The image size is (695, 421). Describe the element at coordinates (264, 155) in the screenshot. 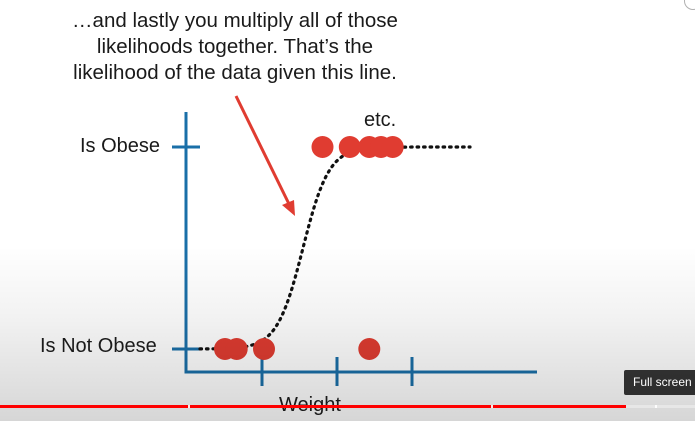

I see `annotation-arrow` at that location.